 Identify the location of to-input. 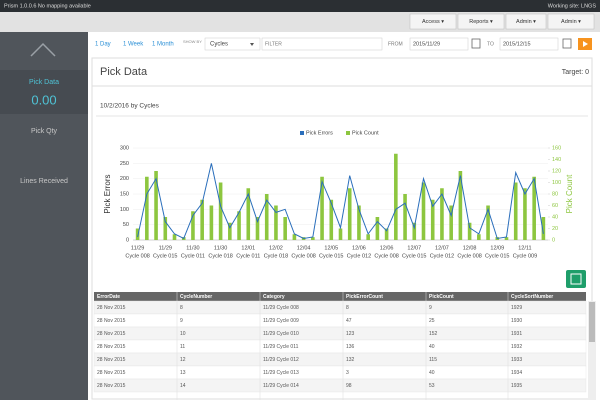
(529, 44).